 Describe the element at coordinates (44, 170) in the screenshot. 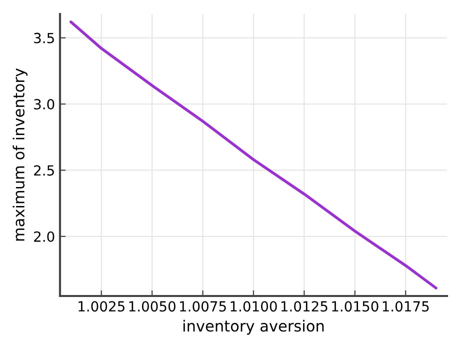

I see `y-tick-label: 2.5` at that location.